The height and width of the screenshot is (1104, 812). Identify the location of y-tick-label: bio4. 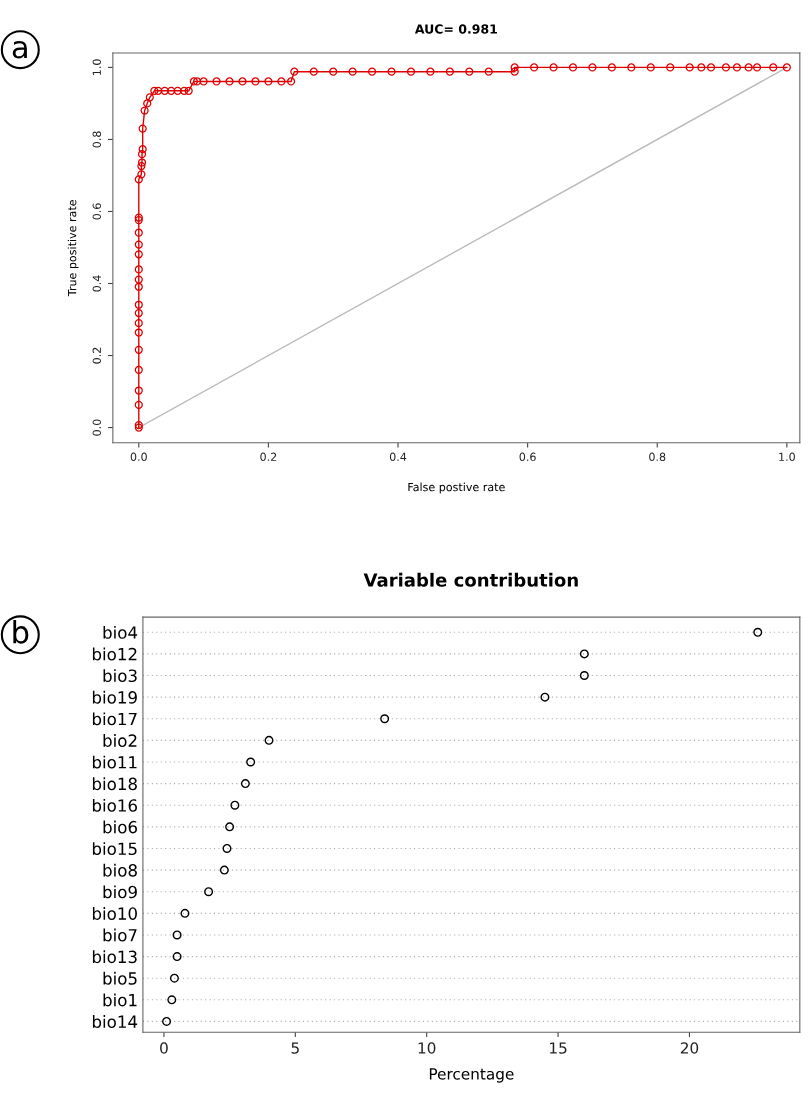
(120, 632).